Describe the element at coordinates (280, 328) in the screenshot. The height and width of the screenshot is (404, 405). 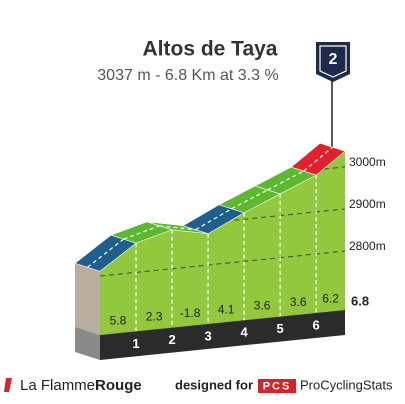
I see `x-tick-label: 5` at that location.